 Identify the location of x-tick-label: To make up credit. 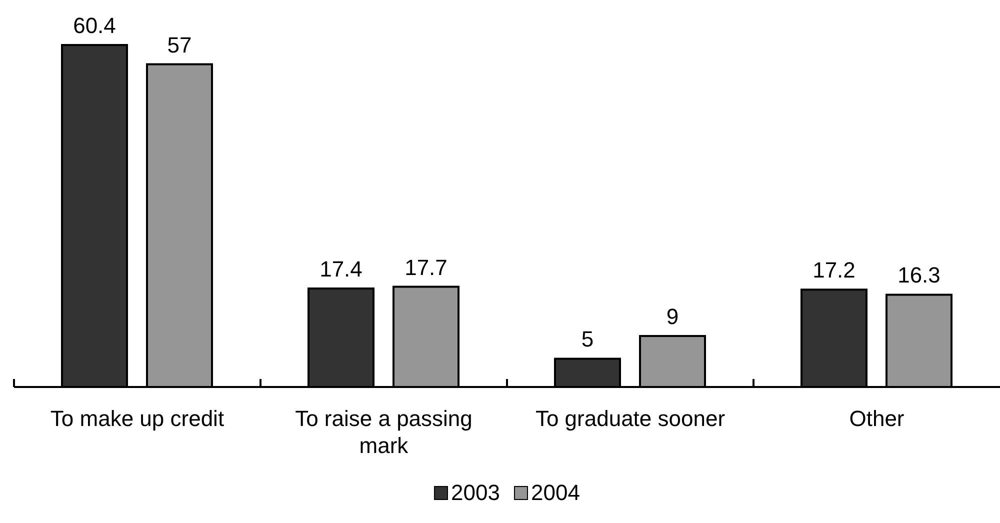
(137, 418).